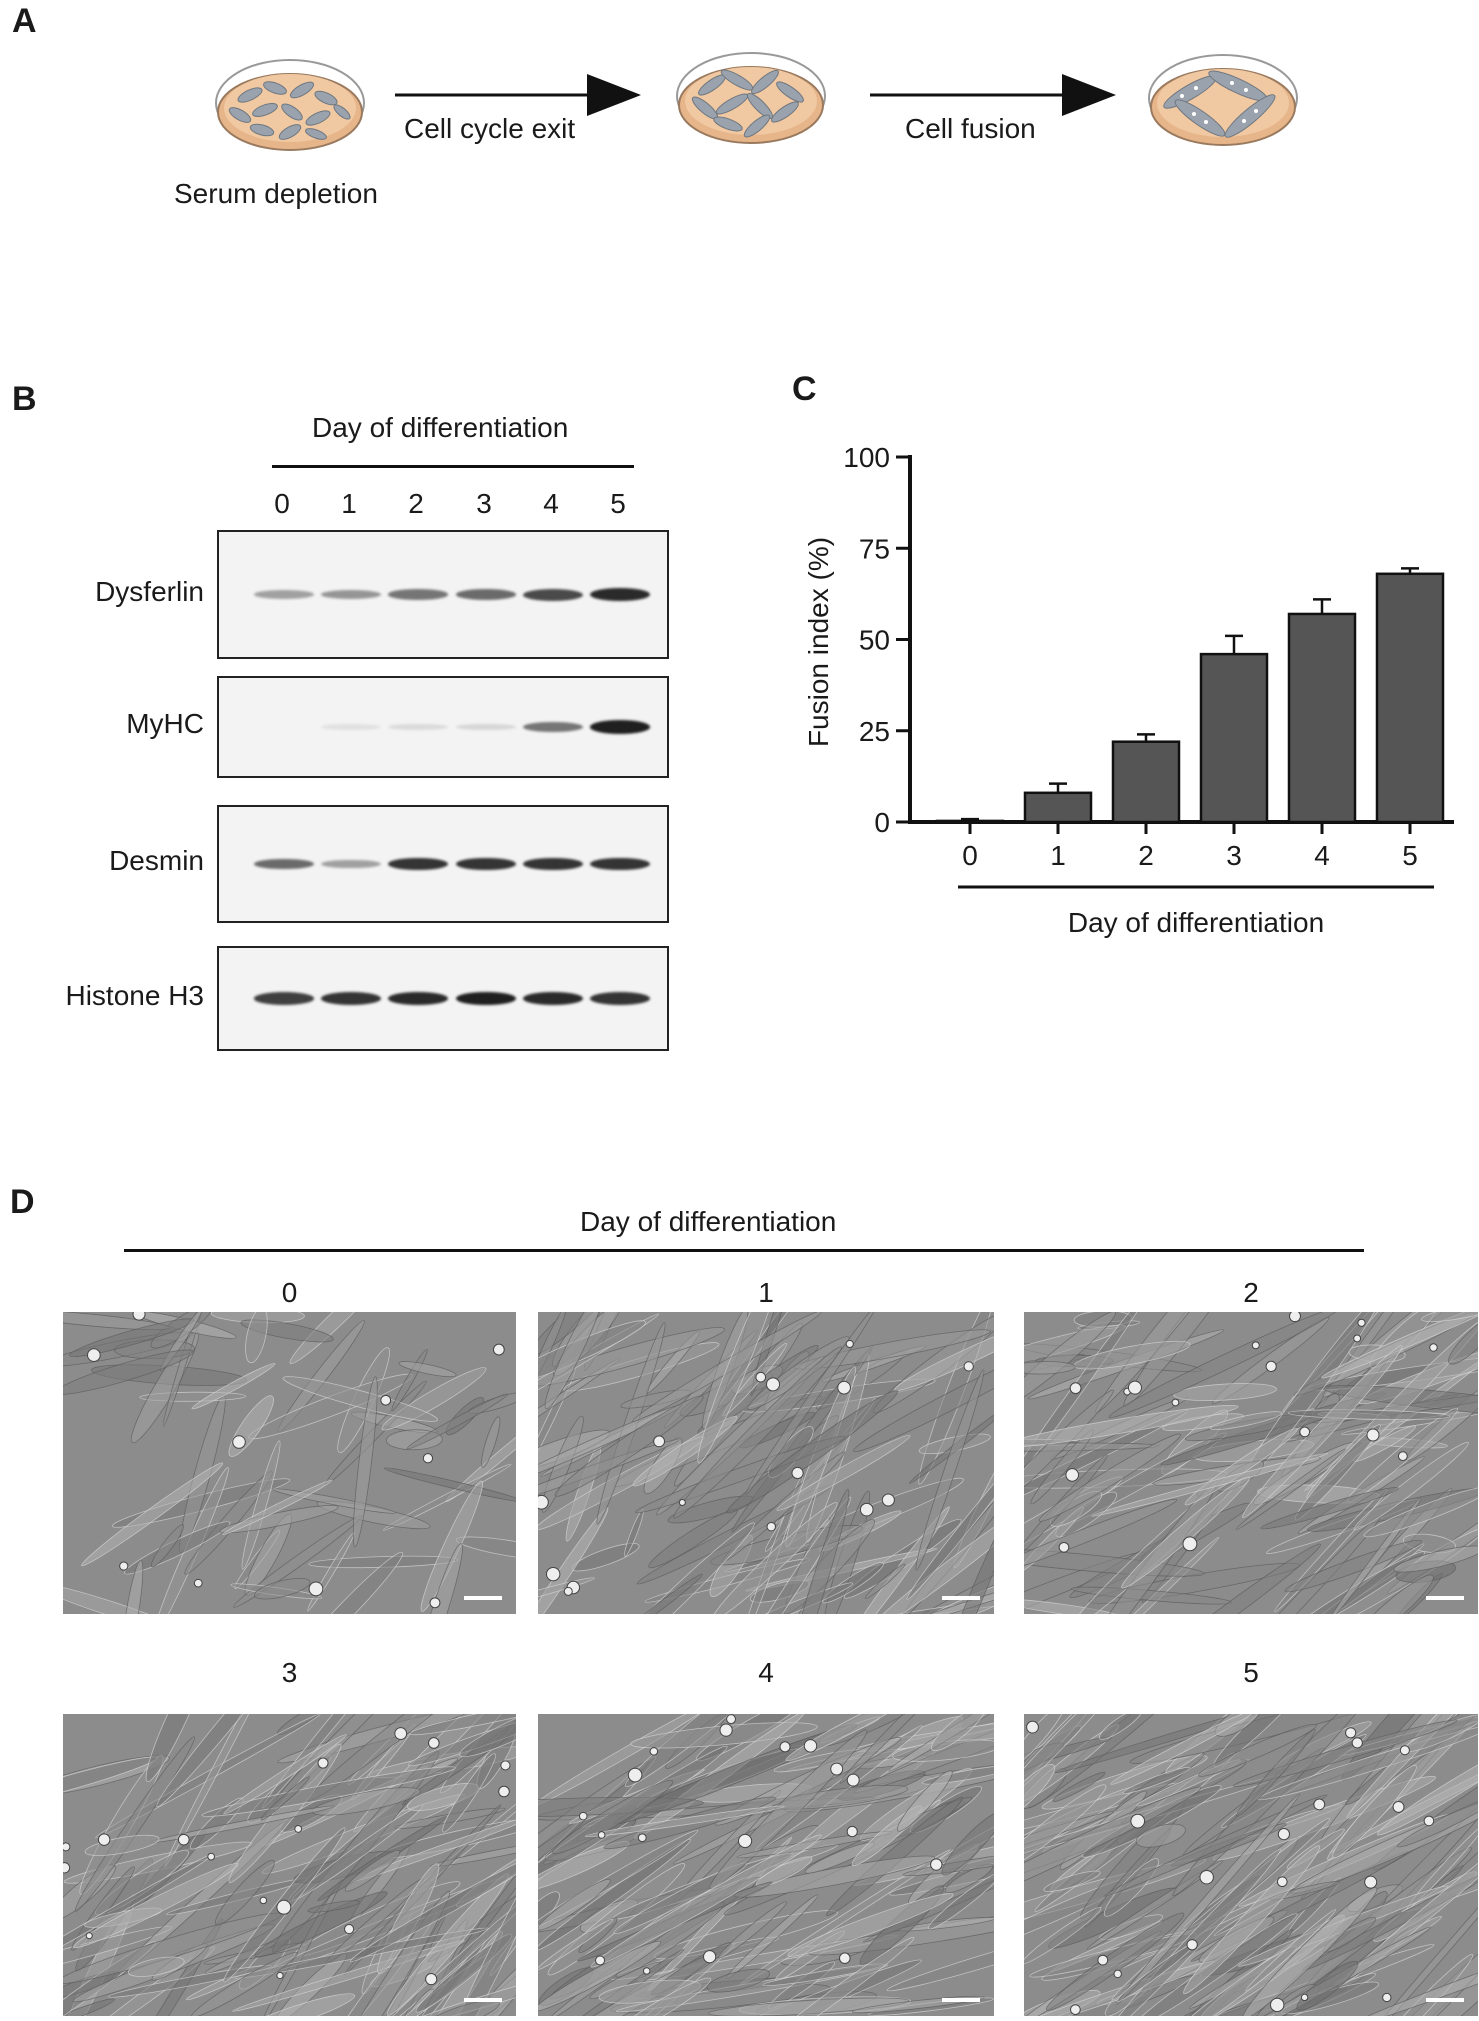  Describe the element at coordinates (453, 466) in the screenshot. I see `panel-b-header-rule` at that location.